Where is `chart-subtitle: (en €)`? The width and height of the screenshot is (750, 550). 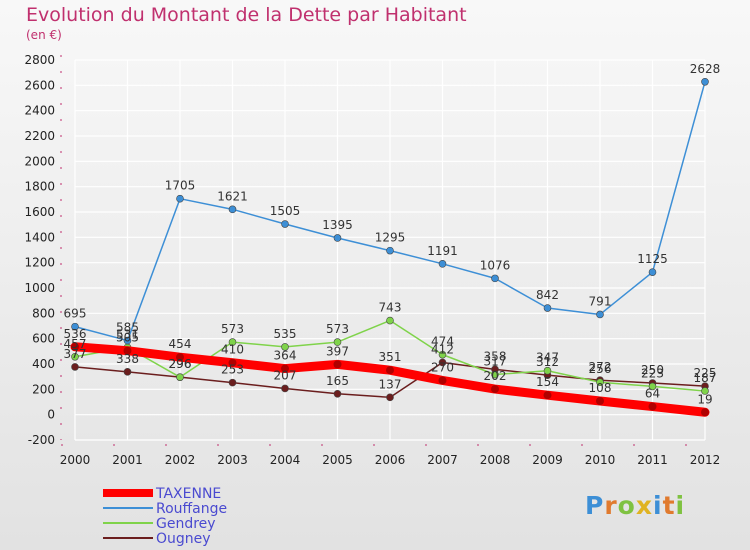
chart-subtitle: (en €) is located at coordinates (44, 35).